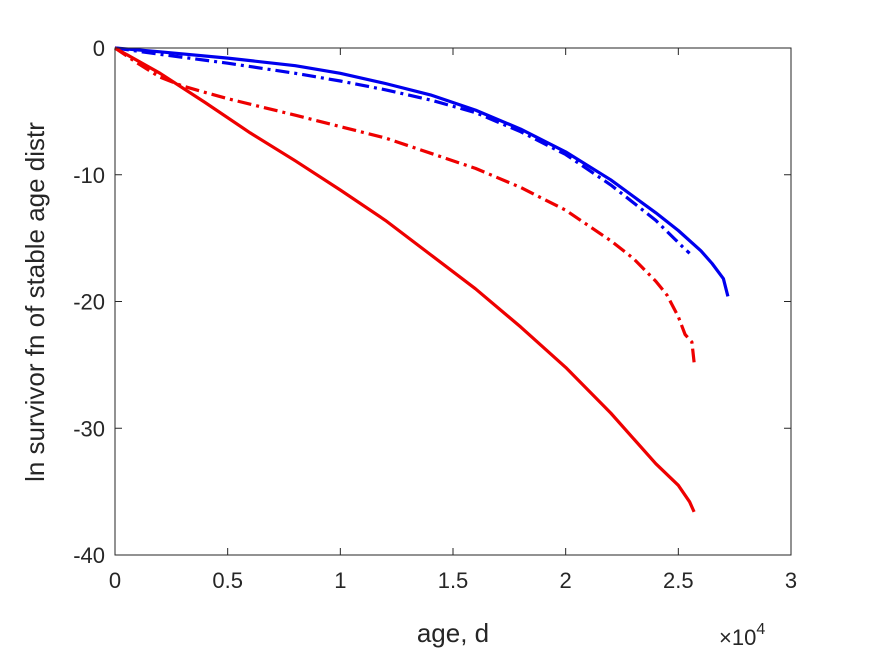  Describe the element at coordinates (791, 580) in the screenshot. I see `x-tick-label: 3` at that location.